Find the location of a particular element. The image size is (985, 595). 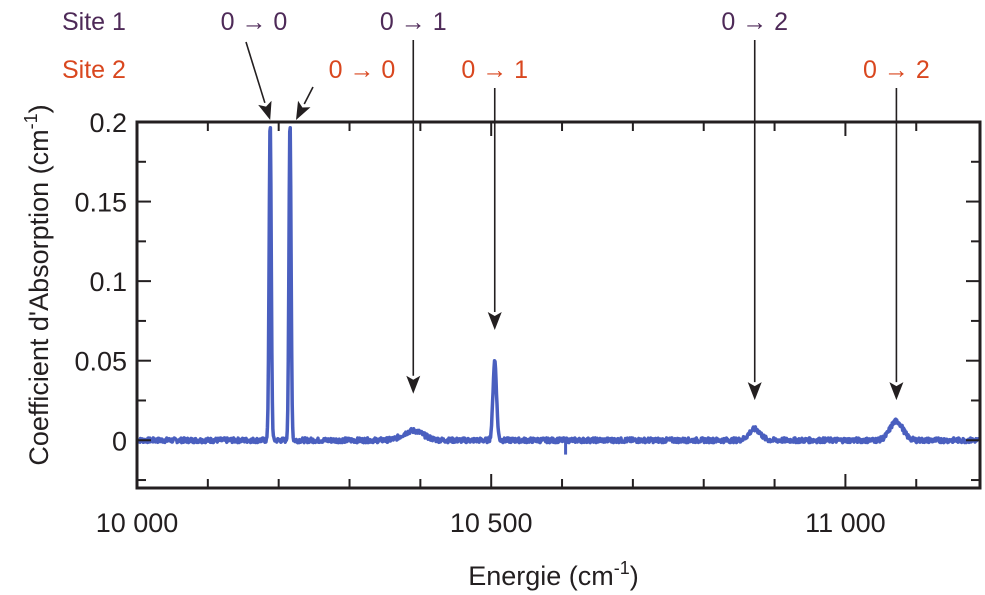

y-tick-label: 0.15 is located at coordinates (100, 203).